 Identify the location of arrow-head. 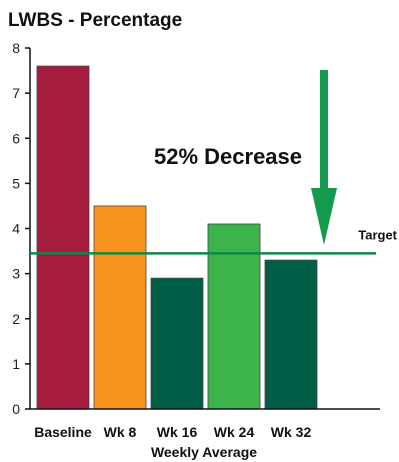
(324, 216).